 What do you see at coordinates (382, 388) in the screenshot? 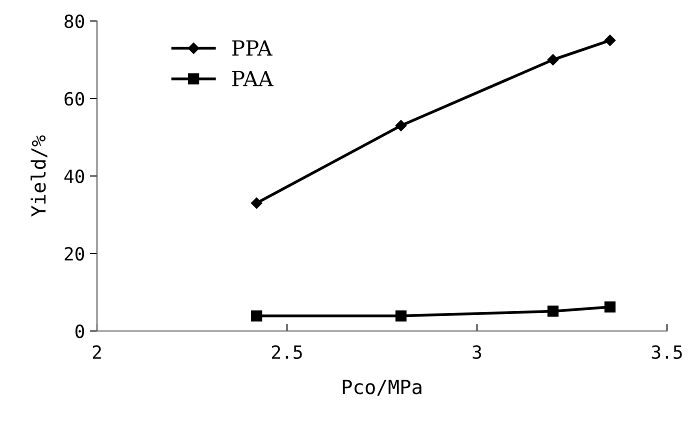
I see `x-axis-title: Pco/MPa` at bounding box center [382, 388].